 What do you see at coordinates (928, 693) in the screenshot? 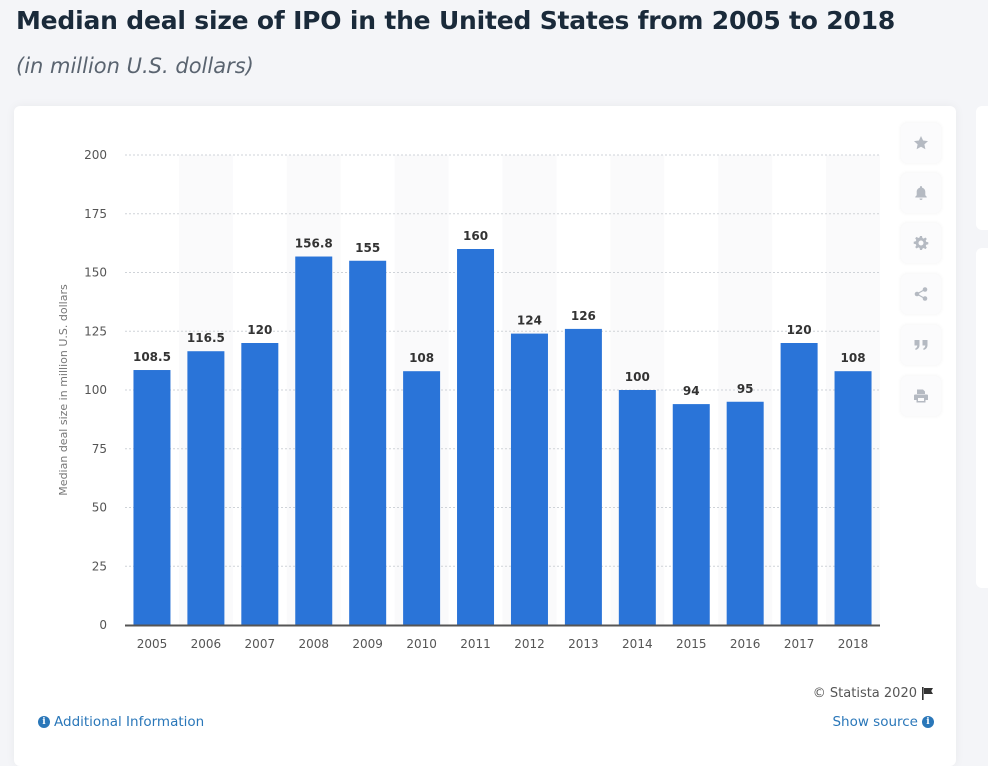
I see `flag-icon` at bounding box center [928, 693].